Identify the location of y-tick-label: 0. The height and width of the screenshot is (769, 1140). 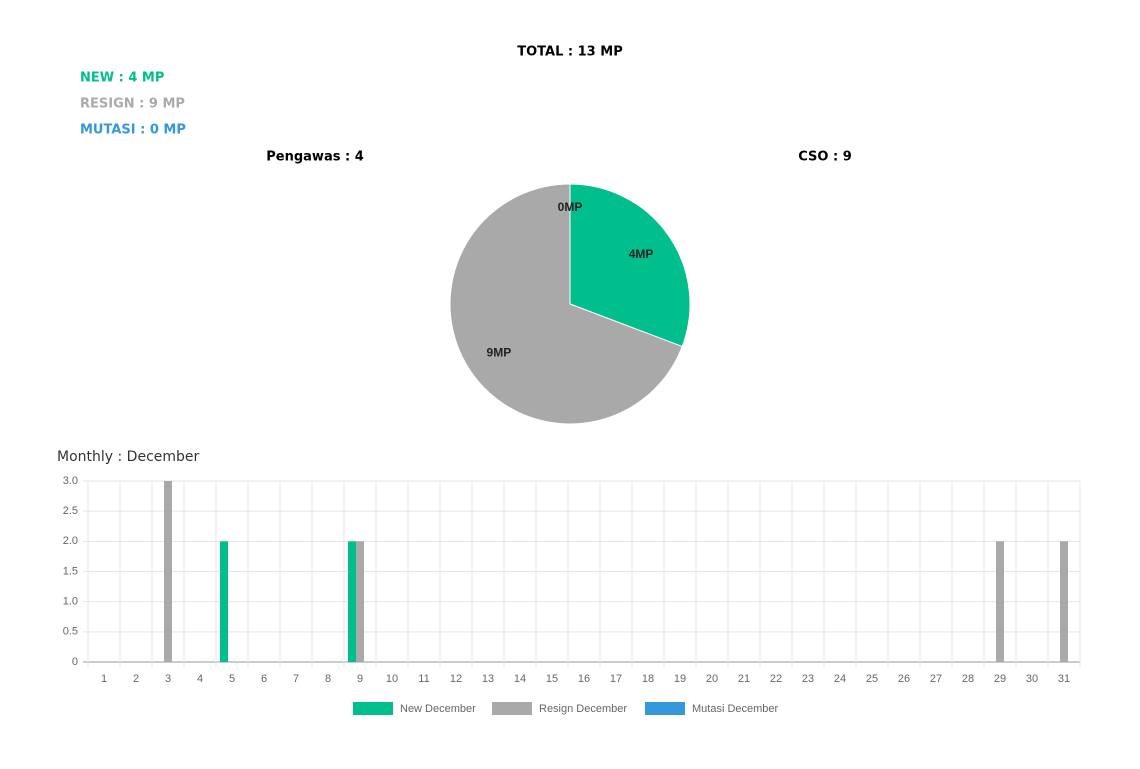
(75, 662).